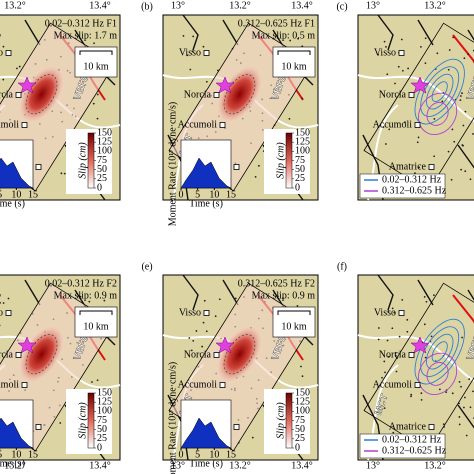 The image size is (474, 474). I want to click on town-label: Norcia, so click(393, 94).